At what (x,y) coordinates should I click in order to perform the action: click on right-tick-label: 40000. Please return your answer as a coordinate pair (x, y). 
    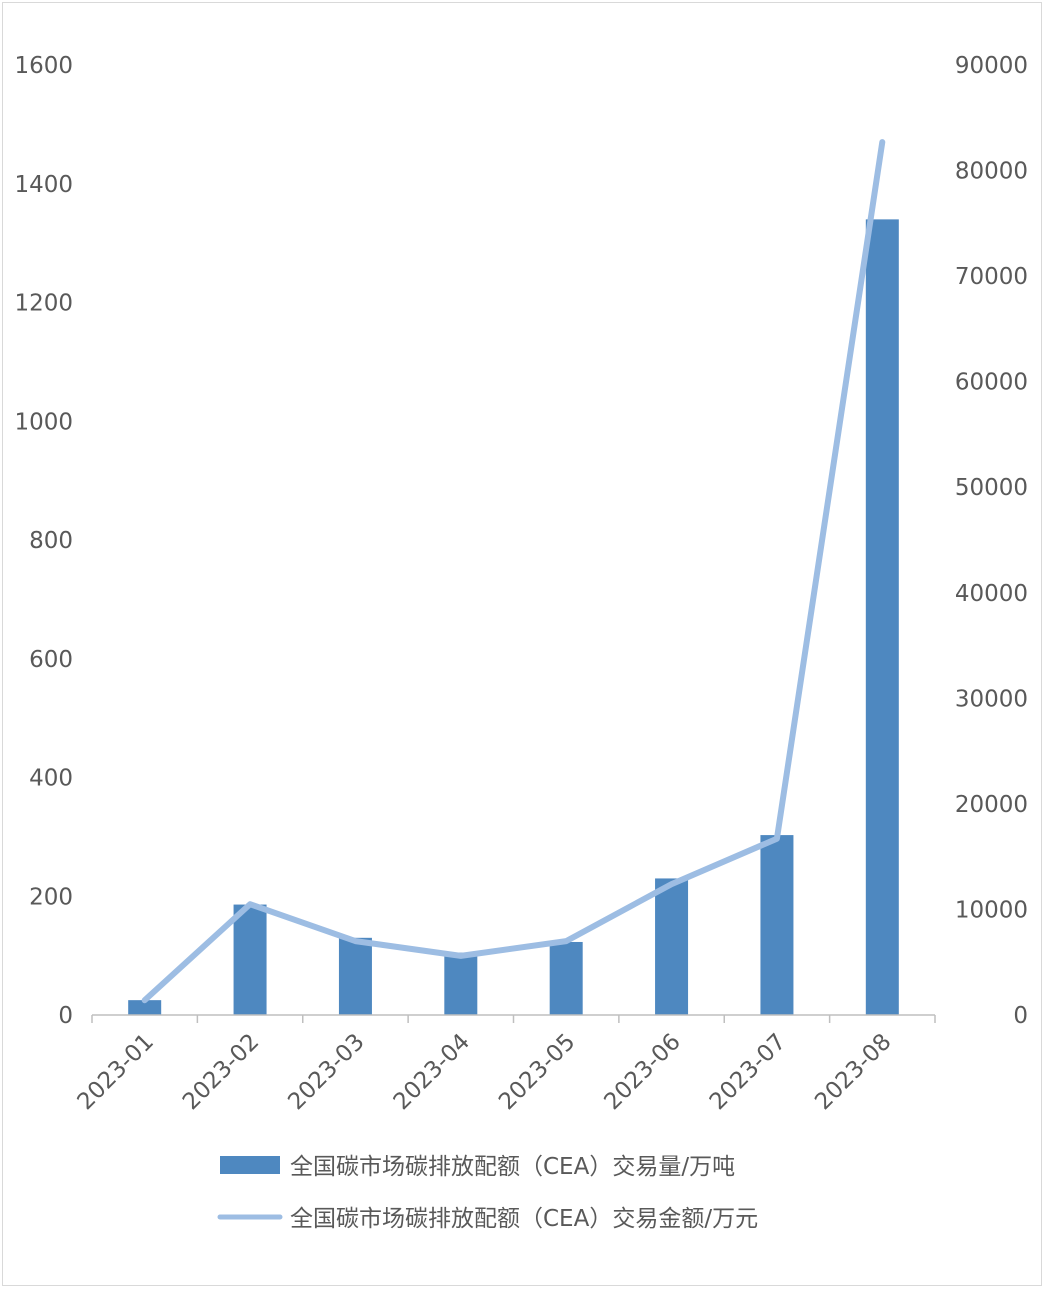
    Looking at the image, I should click on (991, 594).